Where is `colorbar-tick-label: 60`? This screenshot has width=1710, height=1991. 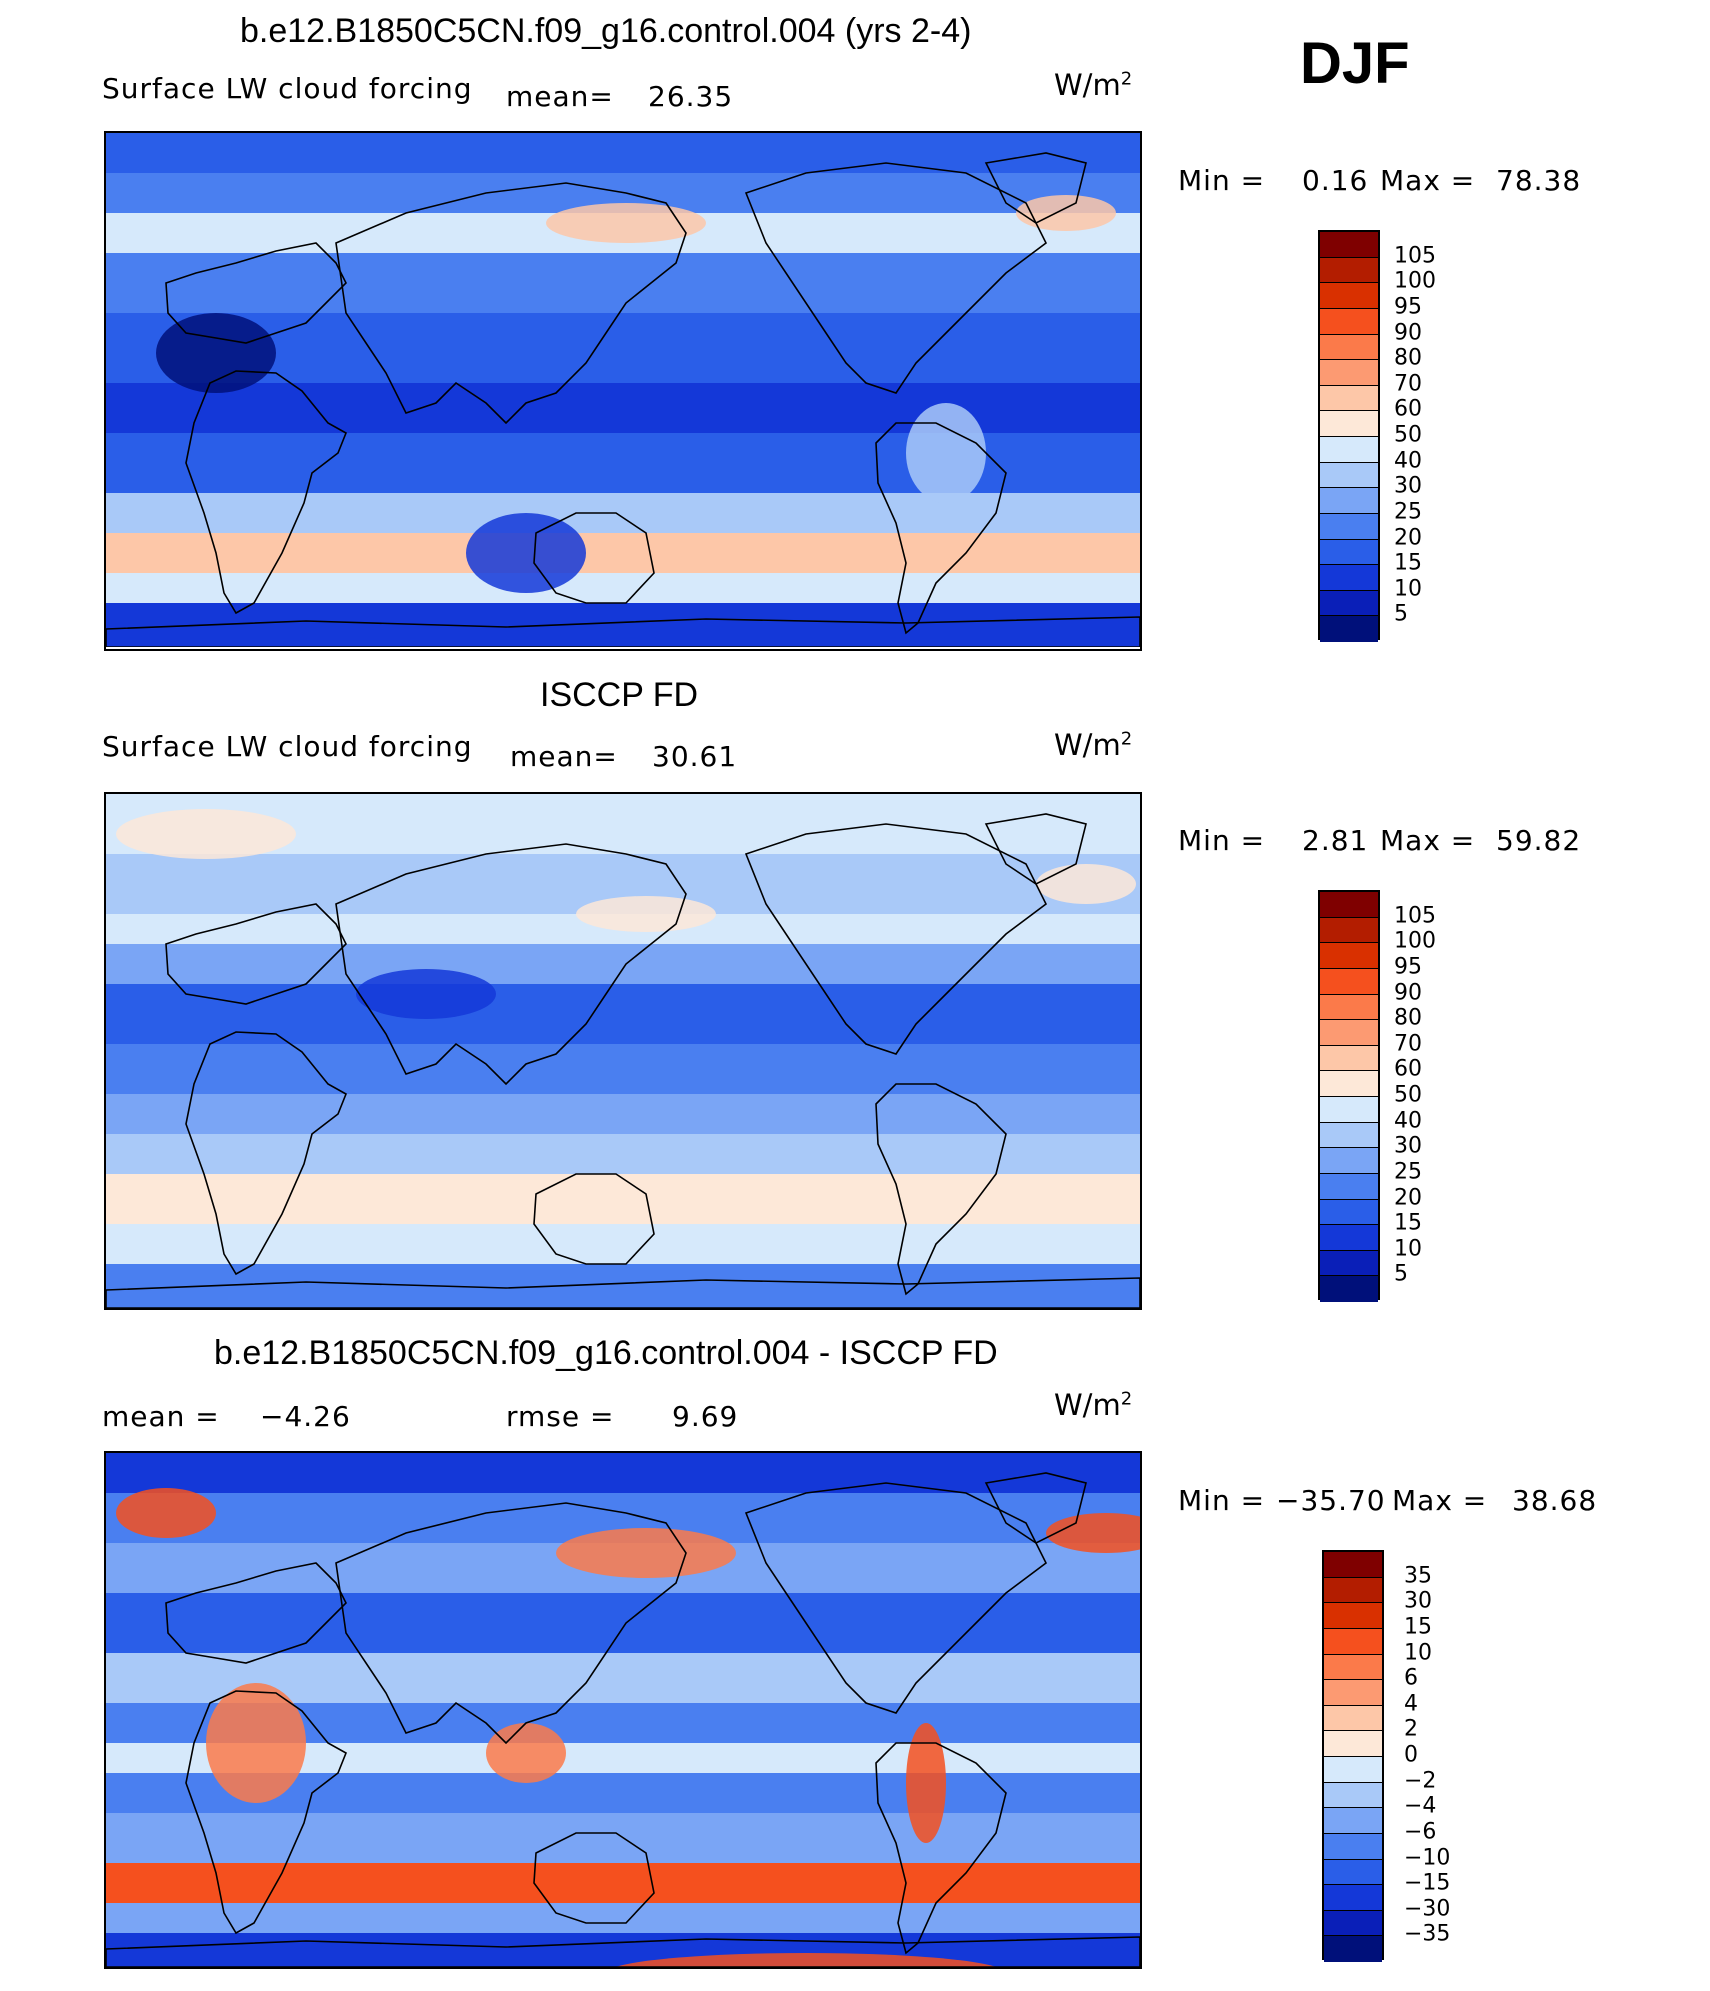
colorbar-tick-label: 60 is located at coordinates (1408, 1069).